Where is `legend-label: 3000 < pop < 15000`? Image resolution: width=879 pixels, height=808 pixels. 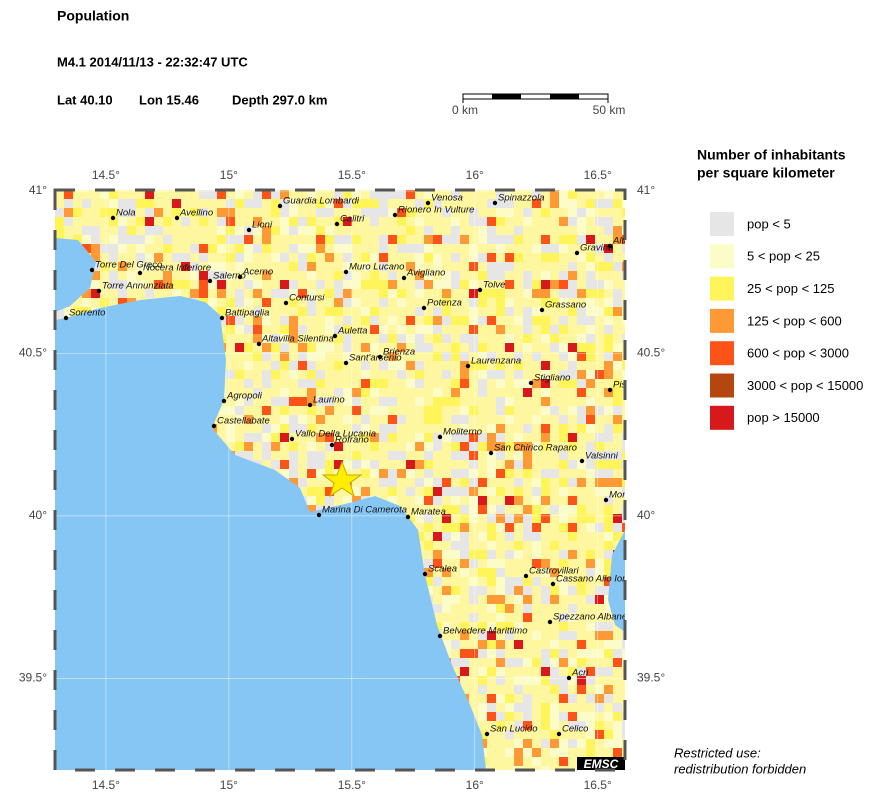 legend-label: 3000 < pop < 15000 is located at coordinates (805, 385).